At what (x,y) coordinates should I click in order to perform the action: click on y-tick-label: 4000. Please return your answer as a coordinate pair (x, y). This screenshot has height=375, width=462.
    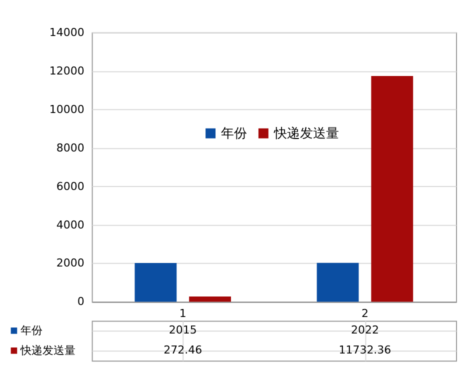
    Looking at the image, I should click on (70, 225).